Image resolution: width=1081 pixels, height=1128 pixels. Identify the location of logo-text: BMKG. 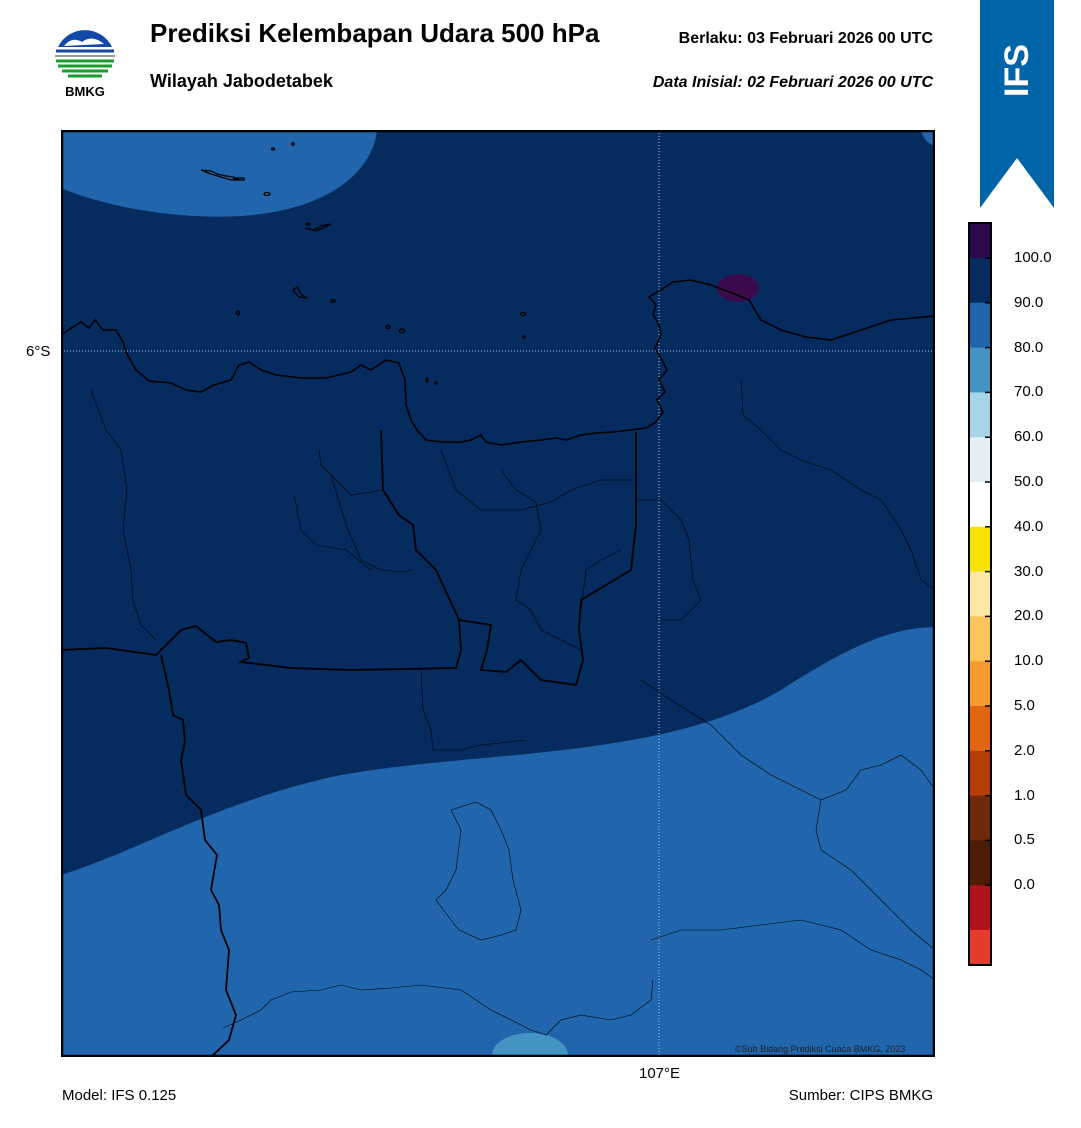
(85, 91).